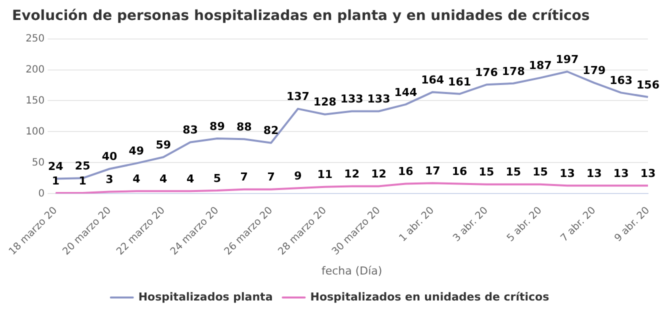 The width and height of the screenshot is (670, 321). What do you see at coordinates (432, 171) in the screenshot?
I see `data-label: 17` at bounding box center [432, 171].